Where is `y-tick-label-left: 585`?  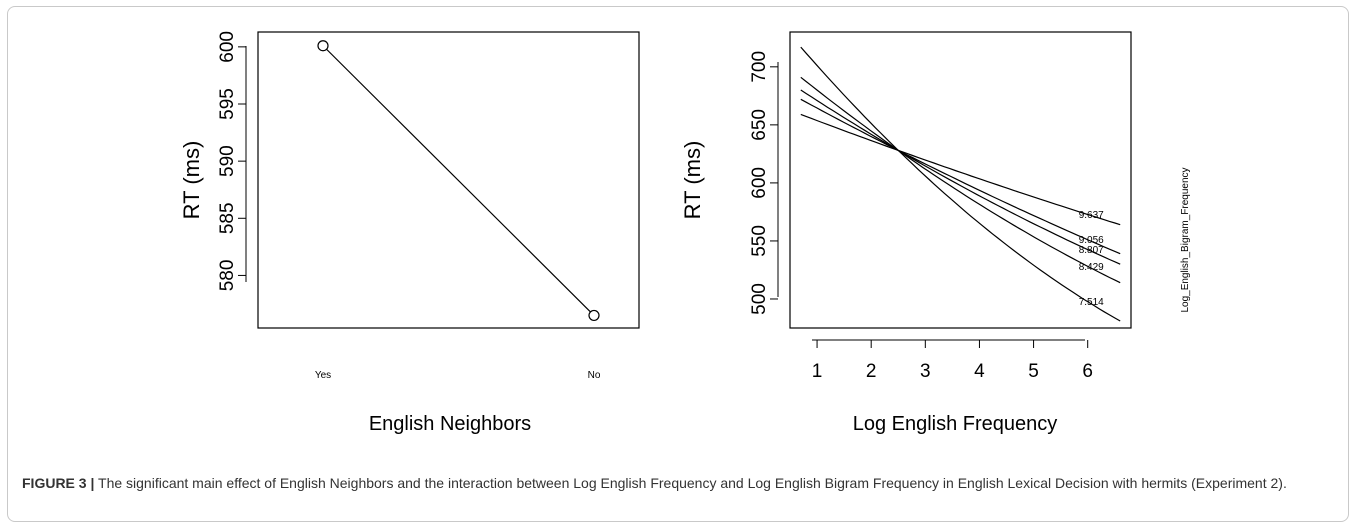
y-tick-label-left: 585 is located at coordinates (227, 218).